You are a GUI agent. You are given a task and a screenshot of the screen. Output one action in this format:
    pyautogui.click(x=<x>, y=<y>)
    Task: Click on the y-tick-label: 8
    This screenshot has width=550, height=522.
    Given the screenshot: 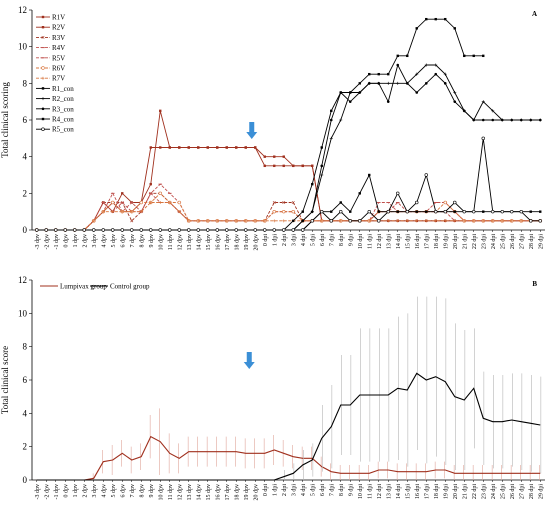 What is the action you would take?
    pyautogui.click(x=25, y=347)
    